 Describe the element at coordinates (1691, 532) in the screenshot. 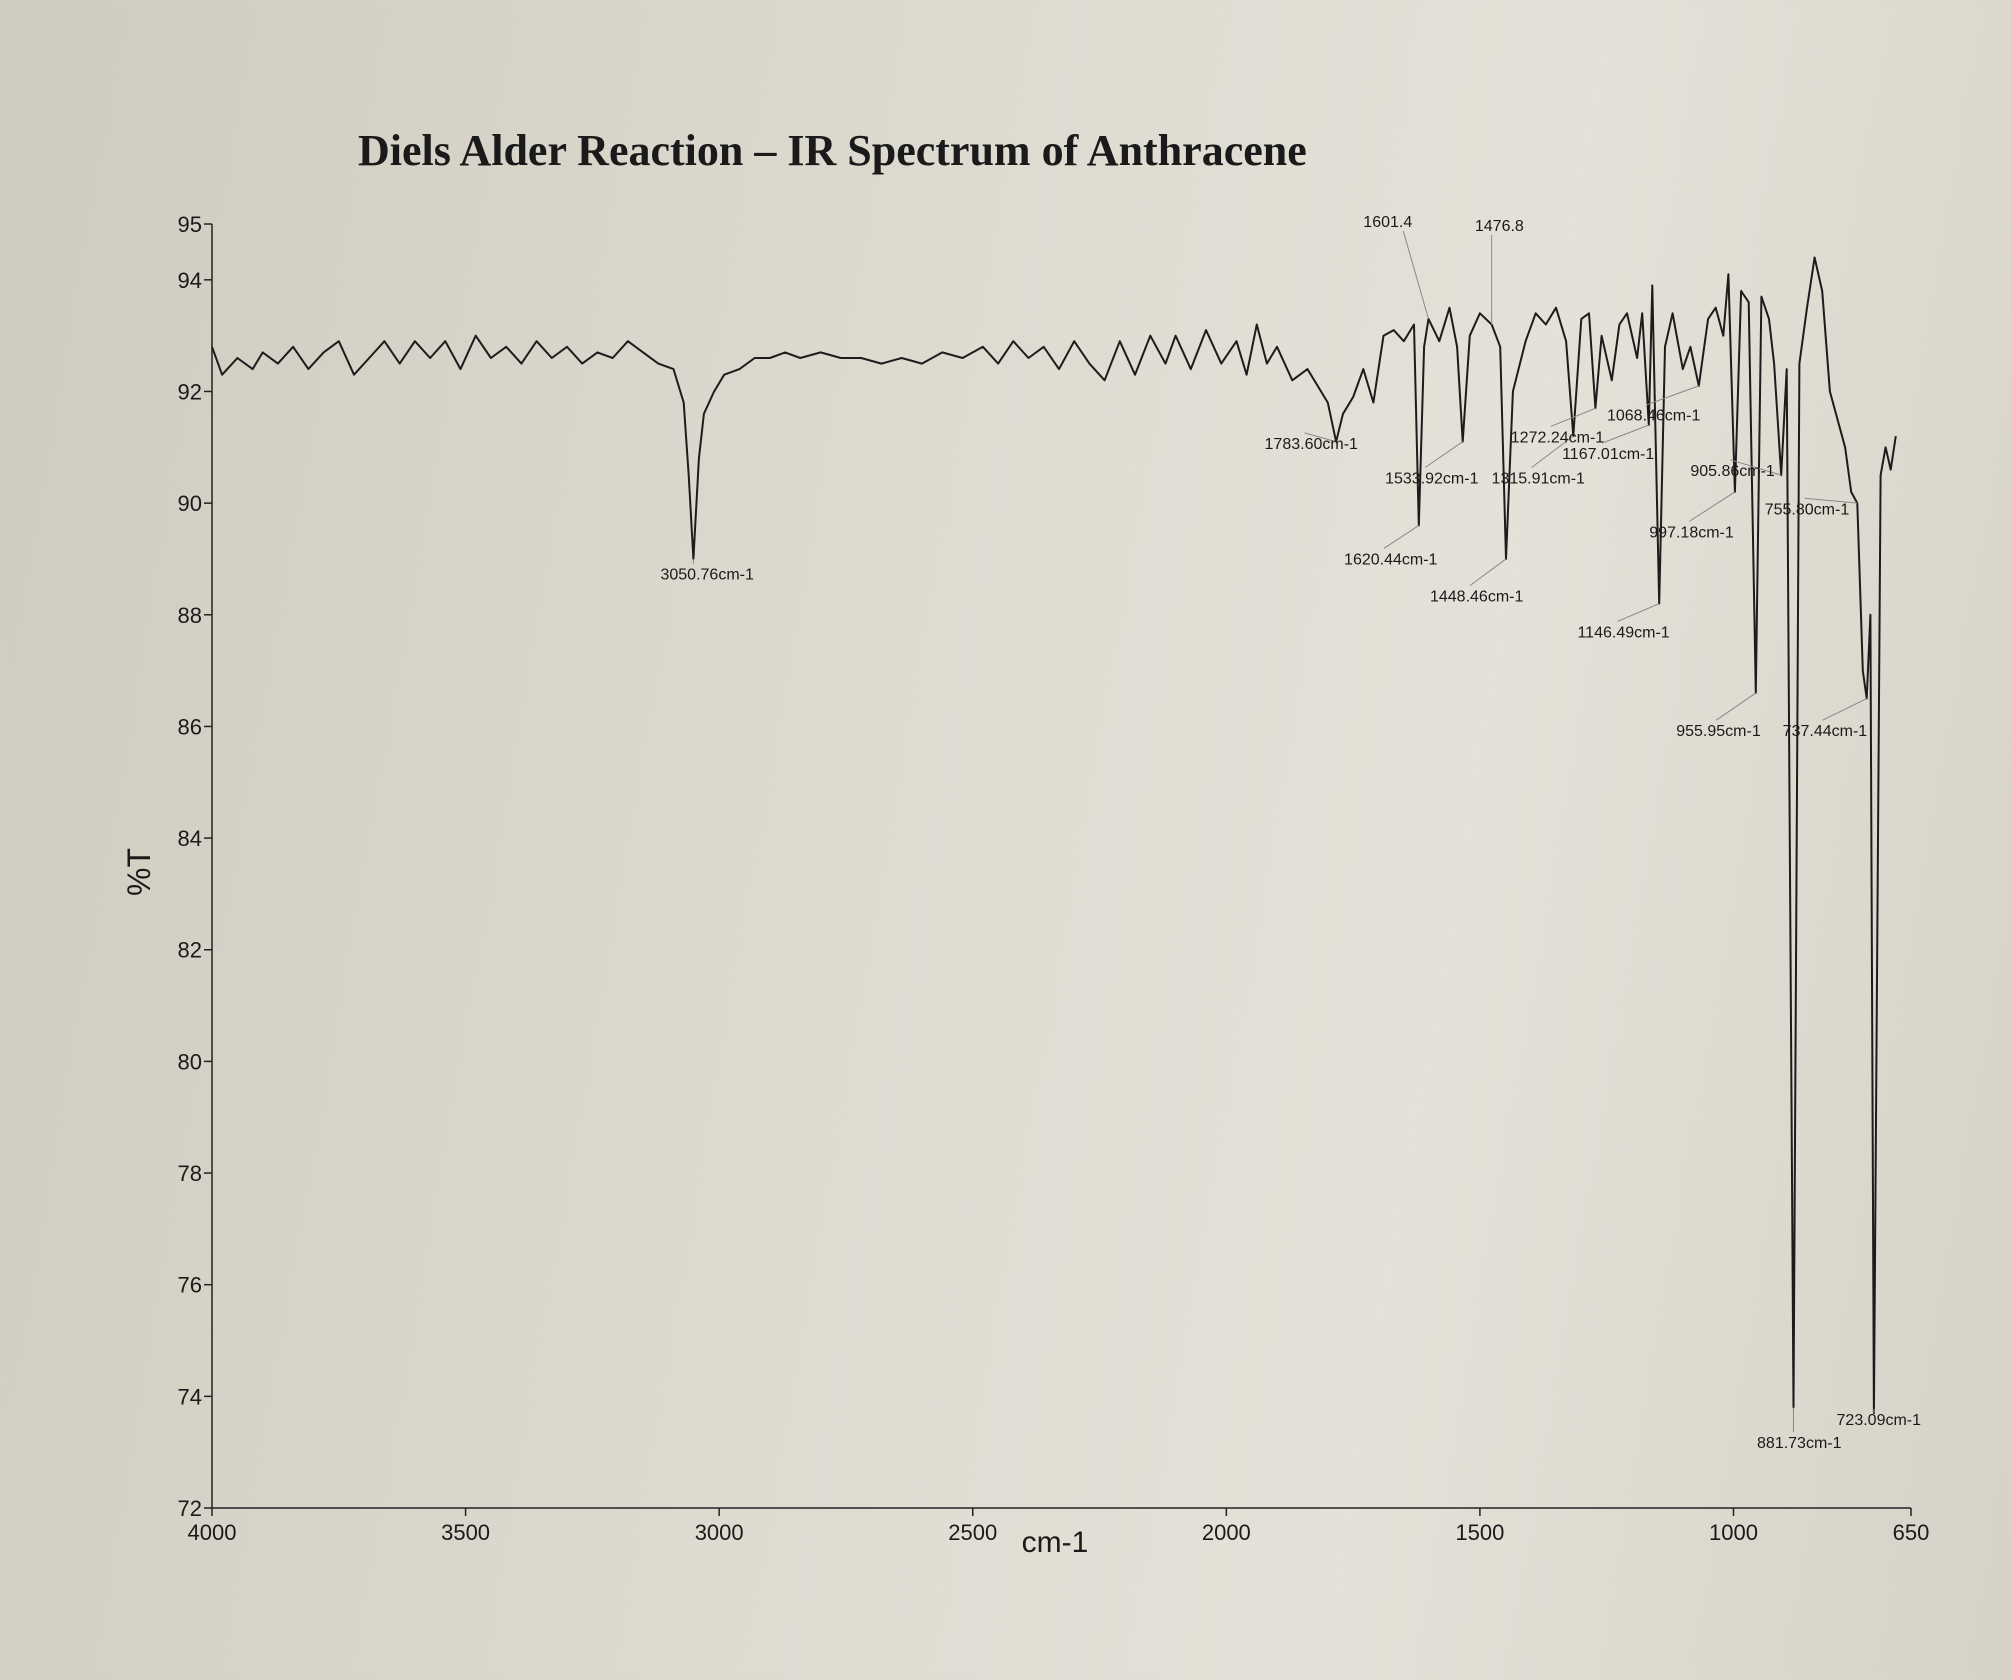

I see `annotation-label: 997.18cm-1` at that location.